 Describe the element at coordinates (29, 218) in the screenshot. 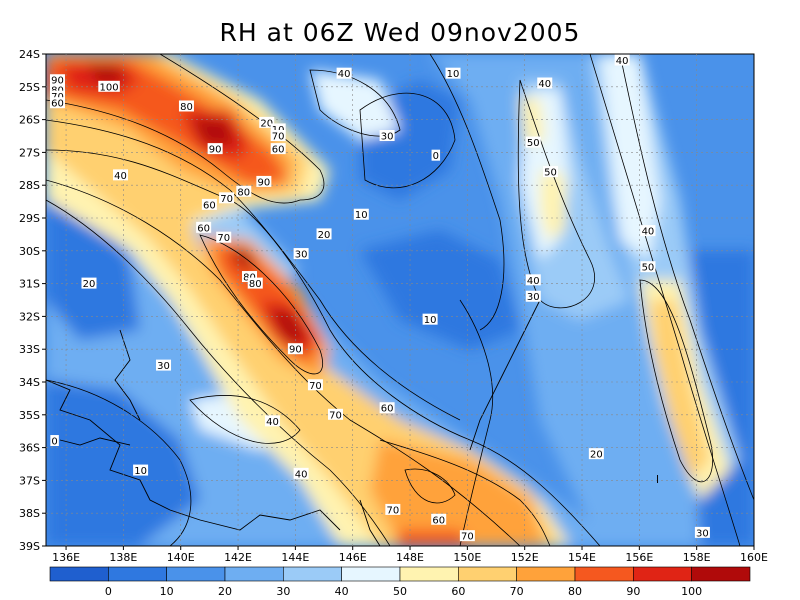

I see `lat-tick-label: 29S` at that location.